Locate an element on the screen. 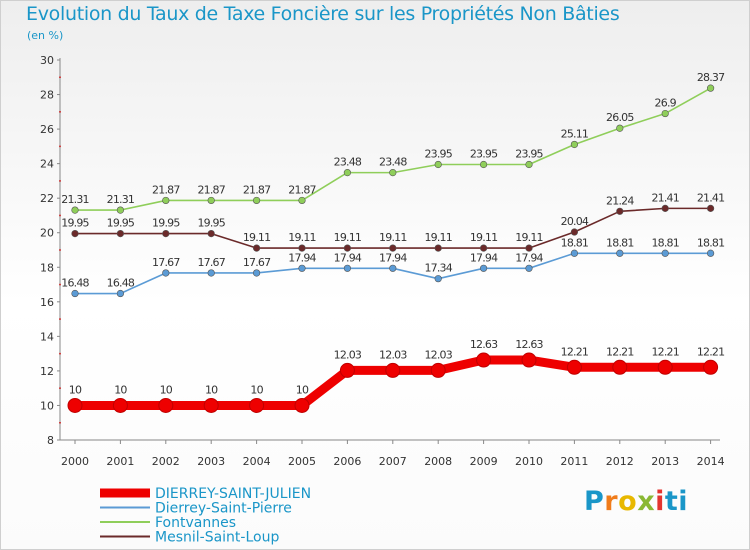 This screenshot has width=750, height=550. data-label: 17.67 is located at coordinates (211, 262).